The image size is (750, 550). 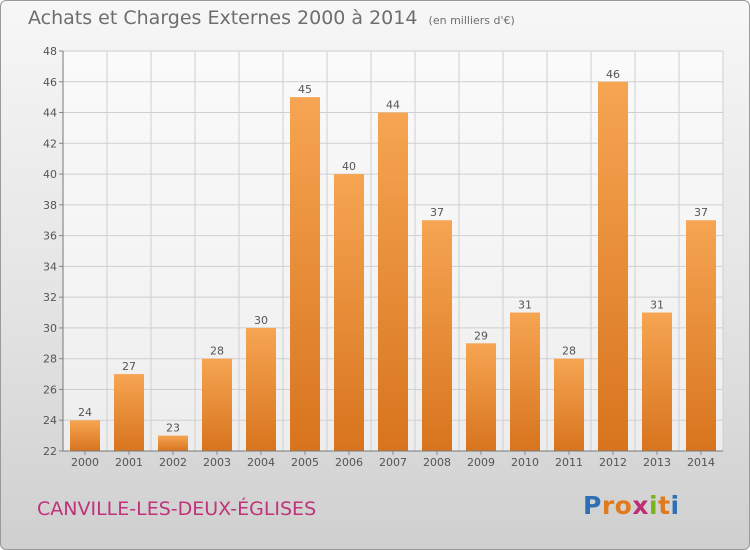 I want to click on data-label: 45, so click(x=305, y=89).